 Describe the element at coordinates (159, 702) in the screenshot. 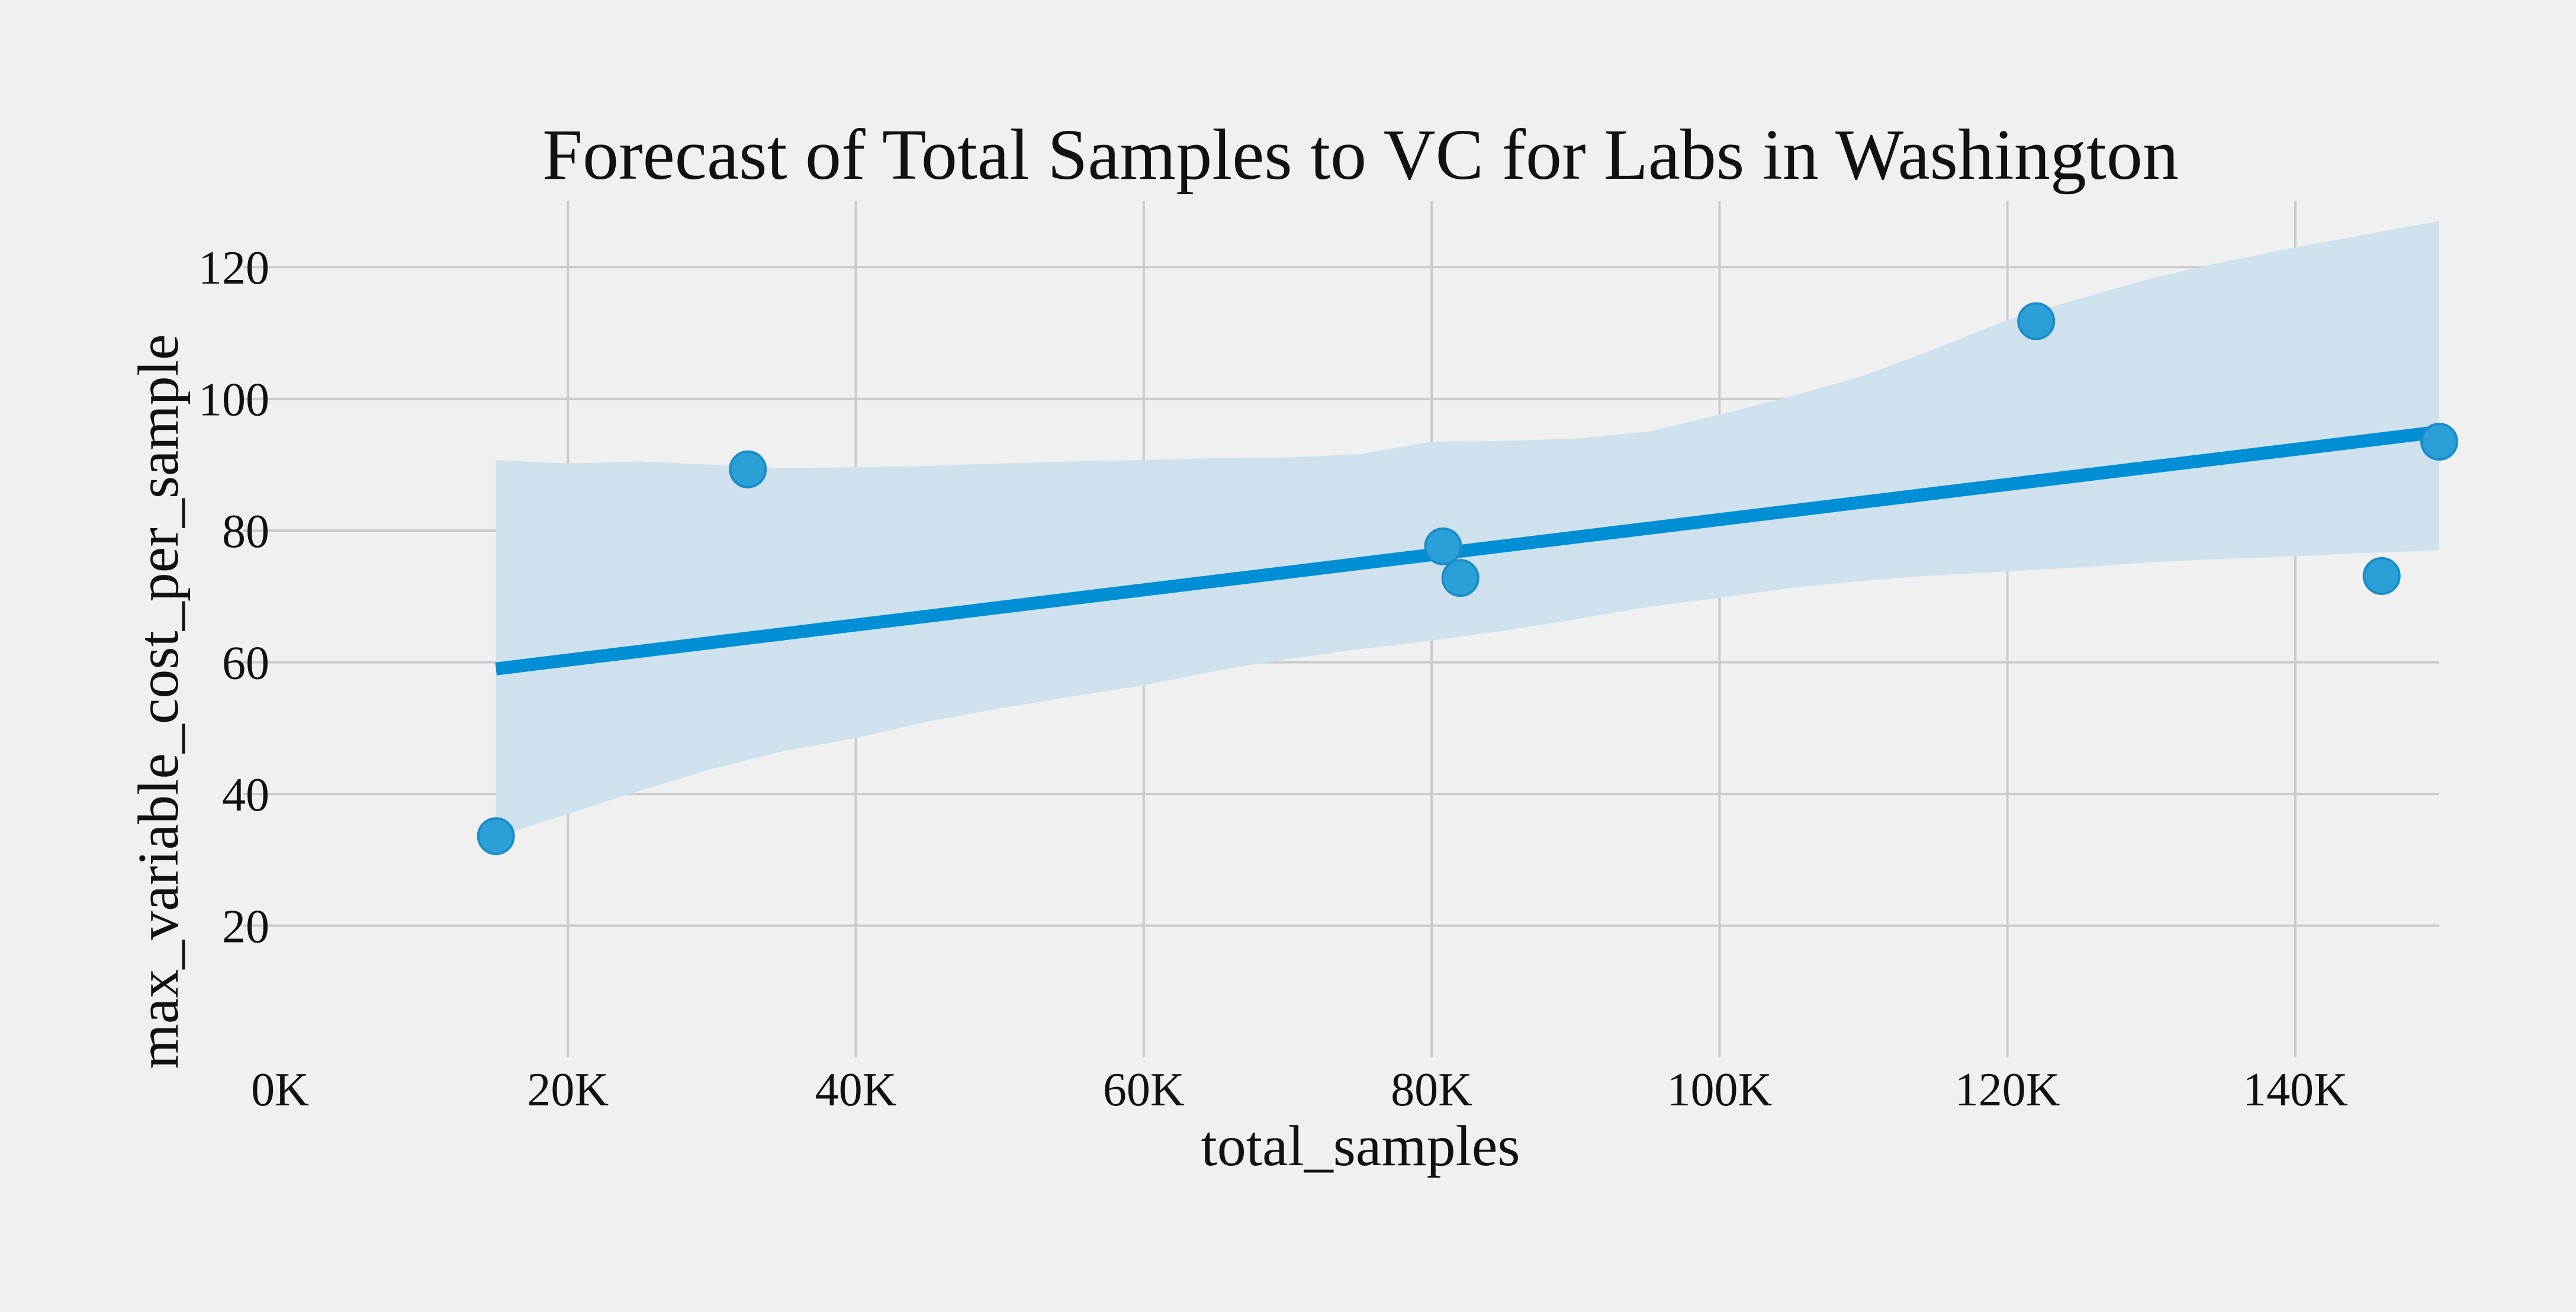

I see `y-axis-label: max_variable_cost_per_sample` at that location.